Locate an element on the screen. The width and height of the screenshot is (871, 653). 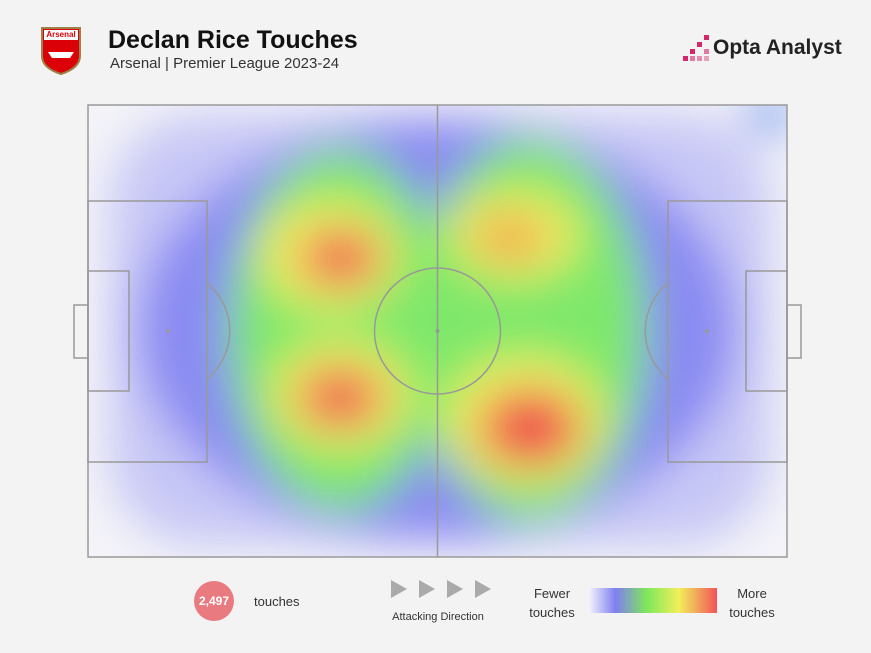
title: Declan Rice Touches is located at coordinates (233, 40).